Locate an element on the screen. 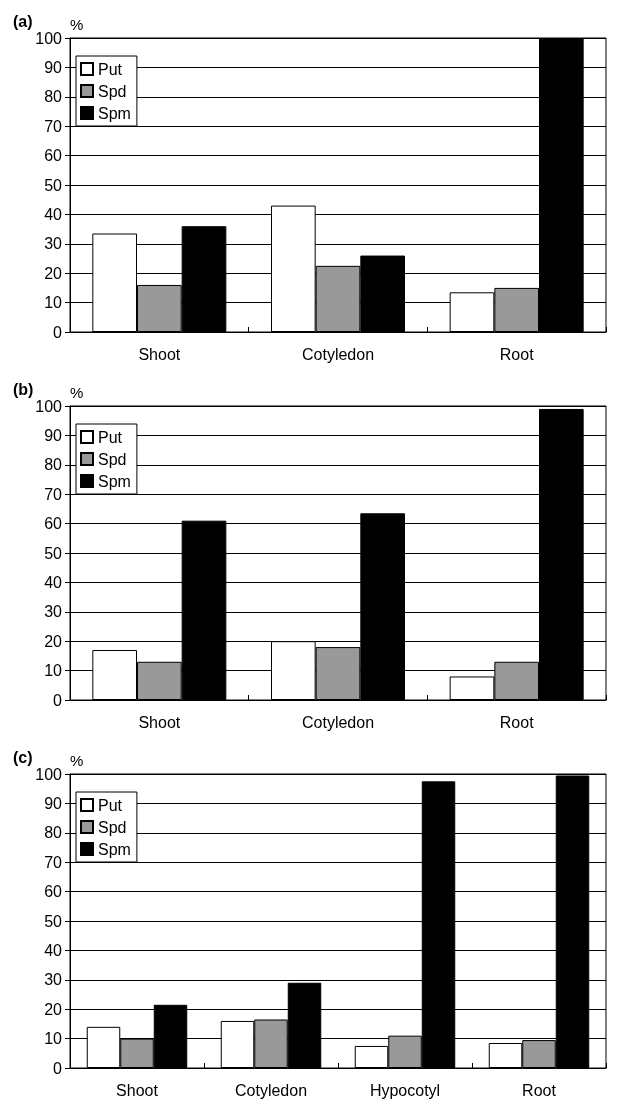 The width and height of the screenshot is (626, 1119). chart-title: (c) is located at coordinates (23, 757).